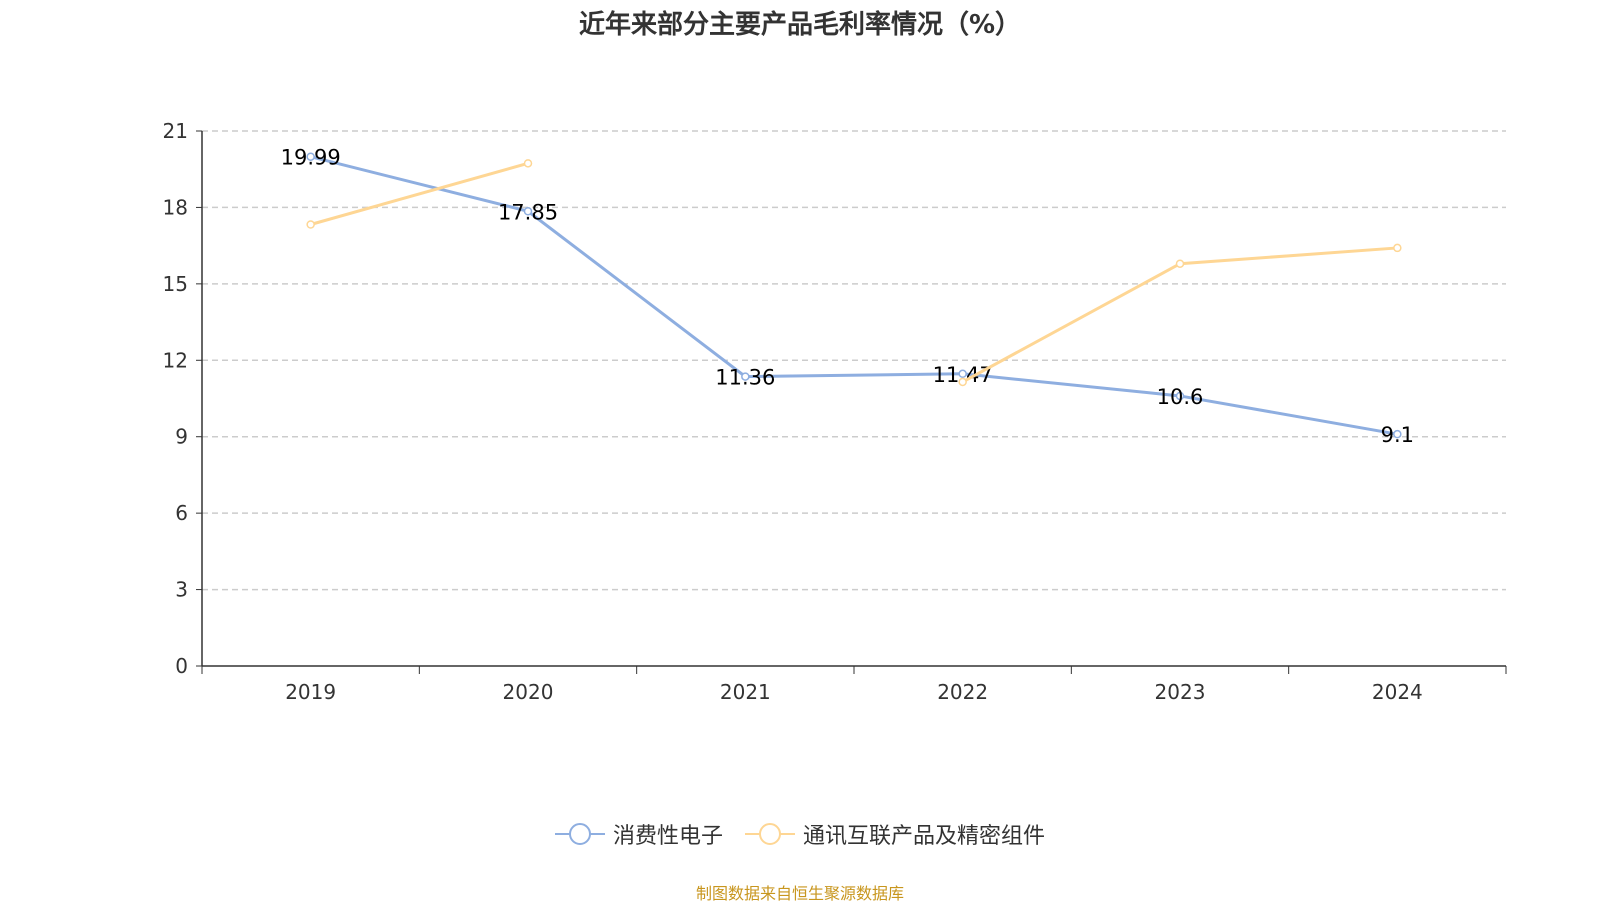  What do you see at coordinates (175, 284) in the screenshot?
I see `y-tick-label: 15` at bounding box center [175, 284].